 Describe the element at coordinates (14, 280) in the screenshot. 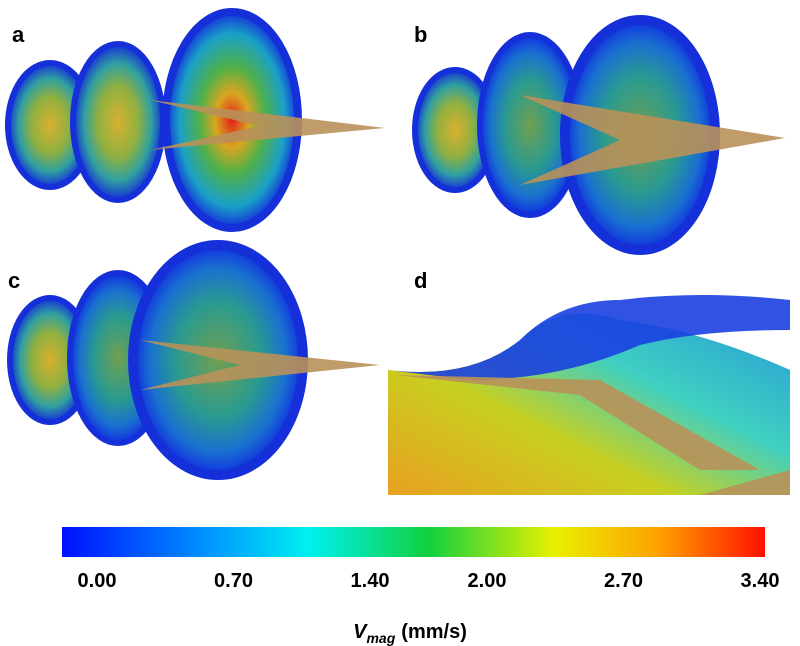

I see `panel-label: c` at that location.